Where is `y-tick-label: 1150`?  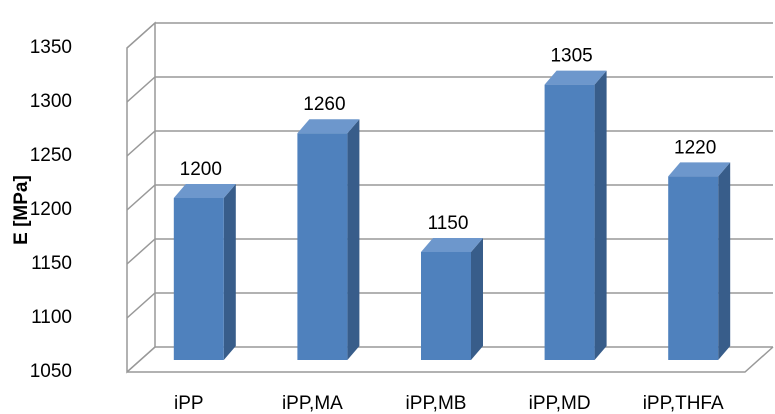
y-tick-label: 1150 is located at coordinates (51, 263).